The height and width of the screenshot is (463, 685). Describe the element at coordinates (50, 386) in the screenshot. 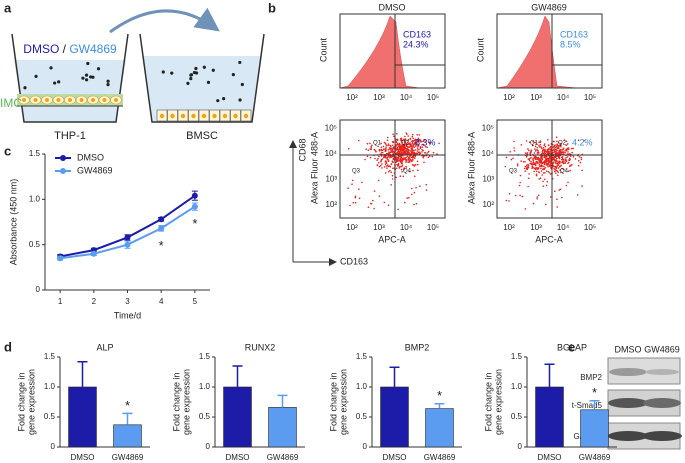

I see `y-tick-label: 1.0` at that location.